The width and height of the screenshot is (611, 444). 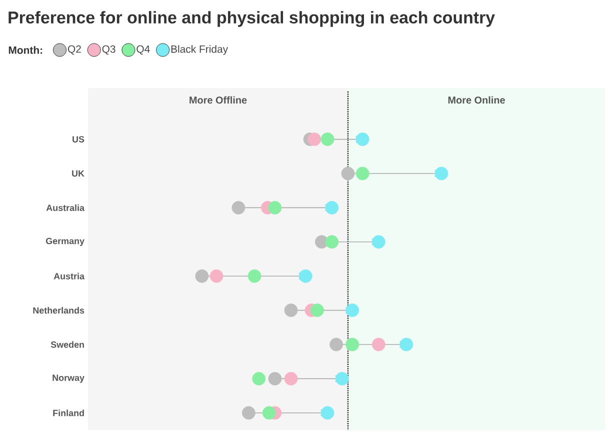 I want to click on y-tick-label: Austria, so click(x=69, y=276).